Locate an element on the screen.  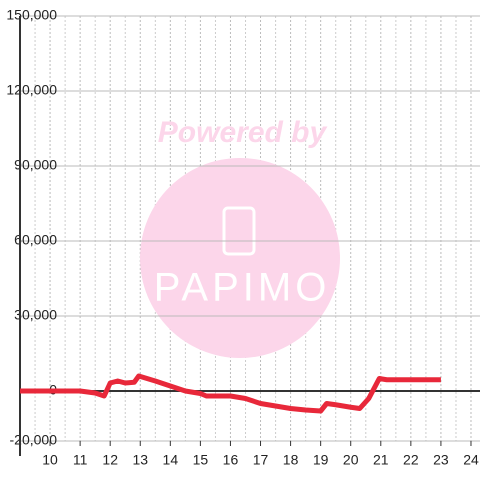
x-tick-label: 20 is located at coordinates (351, 460).